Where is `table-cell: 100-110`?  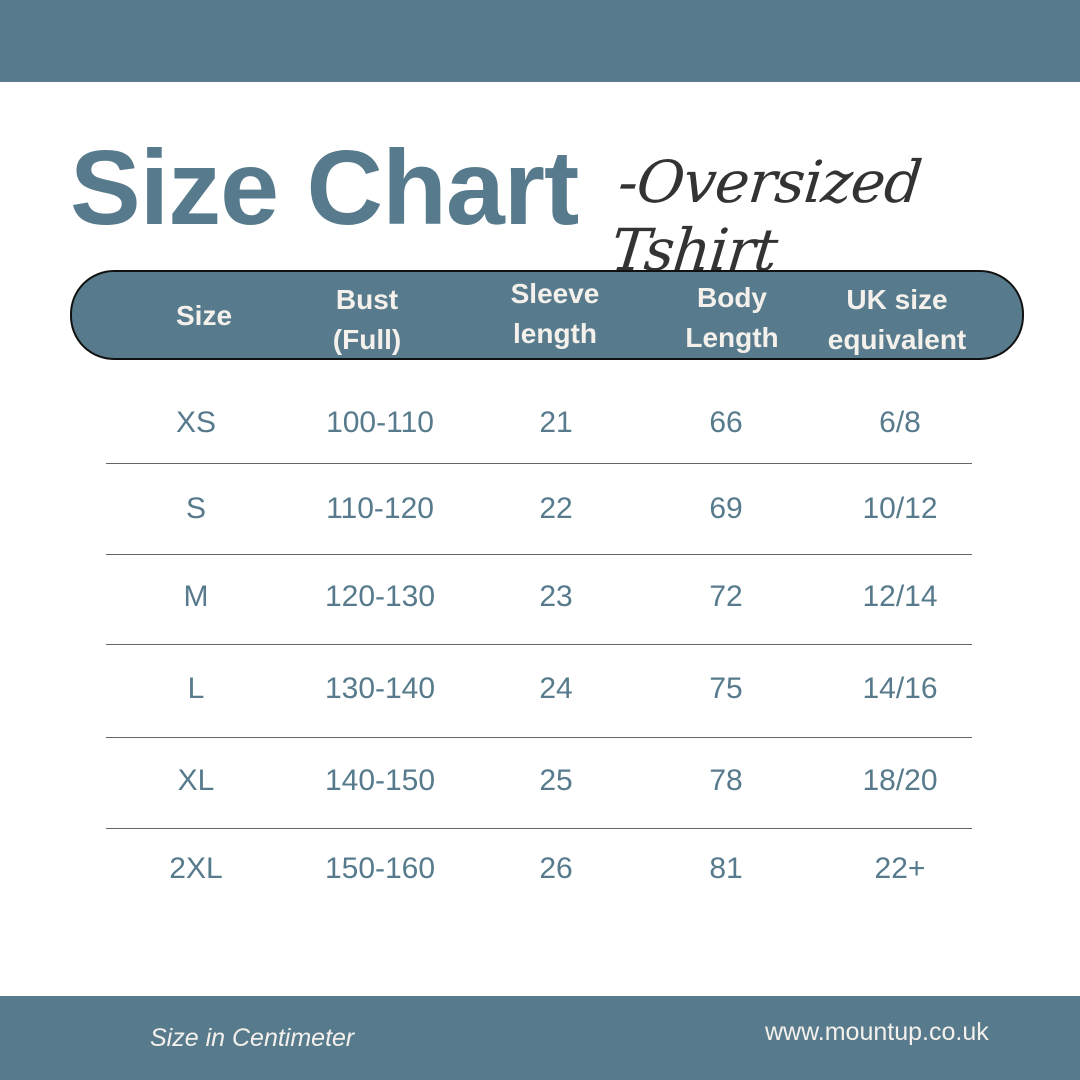 table-cell: 100-110 is located at coordinates (380, 422).